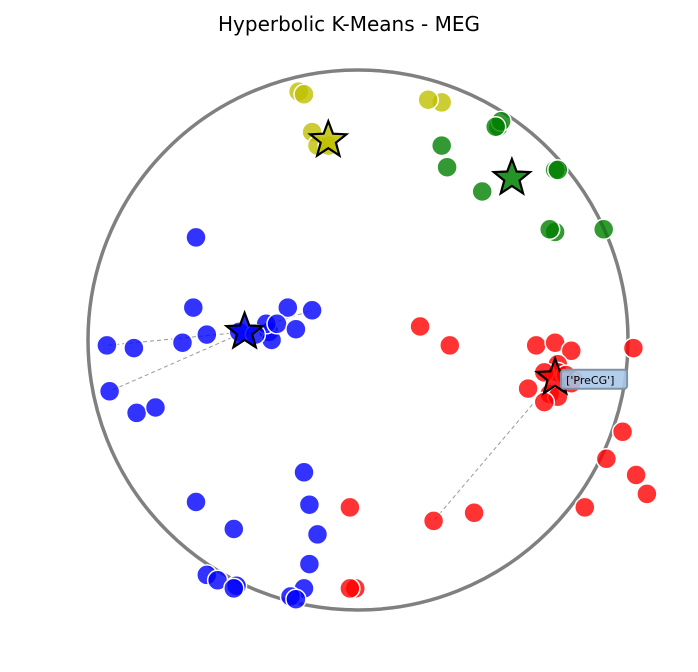 Image resolution: width=698 pixels, height=672 pixels. I want to click on annotation-box, so click(594, 379).